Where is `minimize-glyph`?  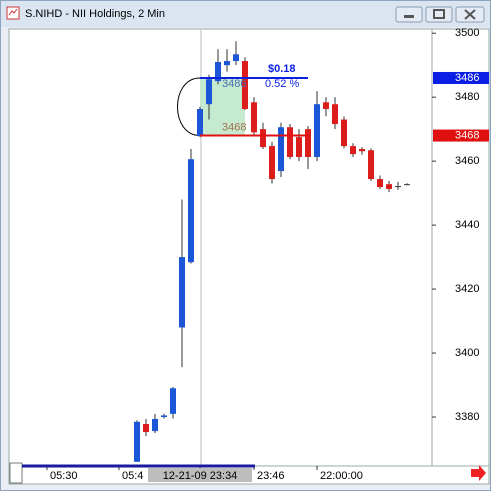
minimize-glyph is located at coordinates (409, 16).